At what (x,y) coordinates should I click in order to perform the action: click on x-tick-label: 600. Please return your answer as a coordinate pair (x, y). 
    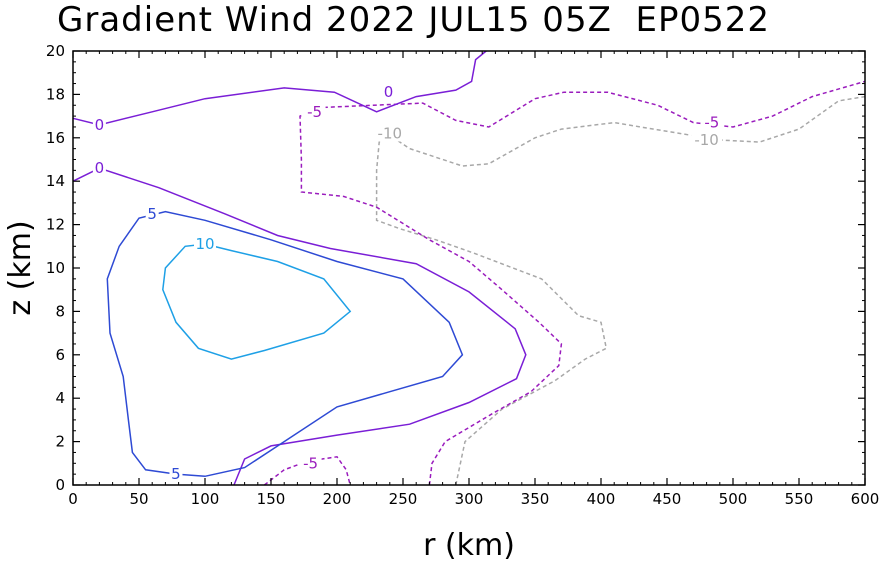
    Looking at the image, I should click on (865, 499).